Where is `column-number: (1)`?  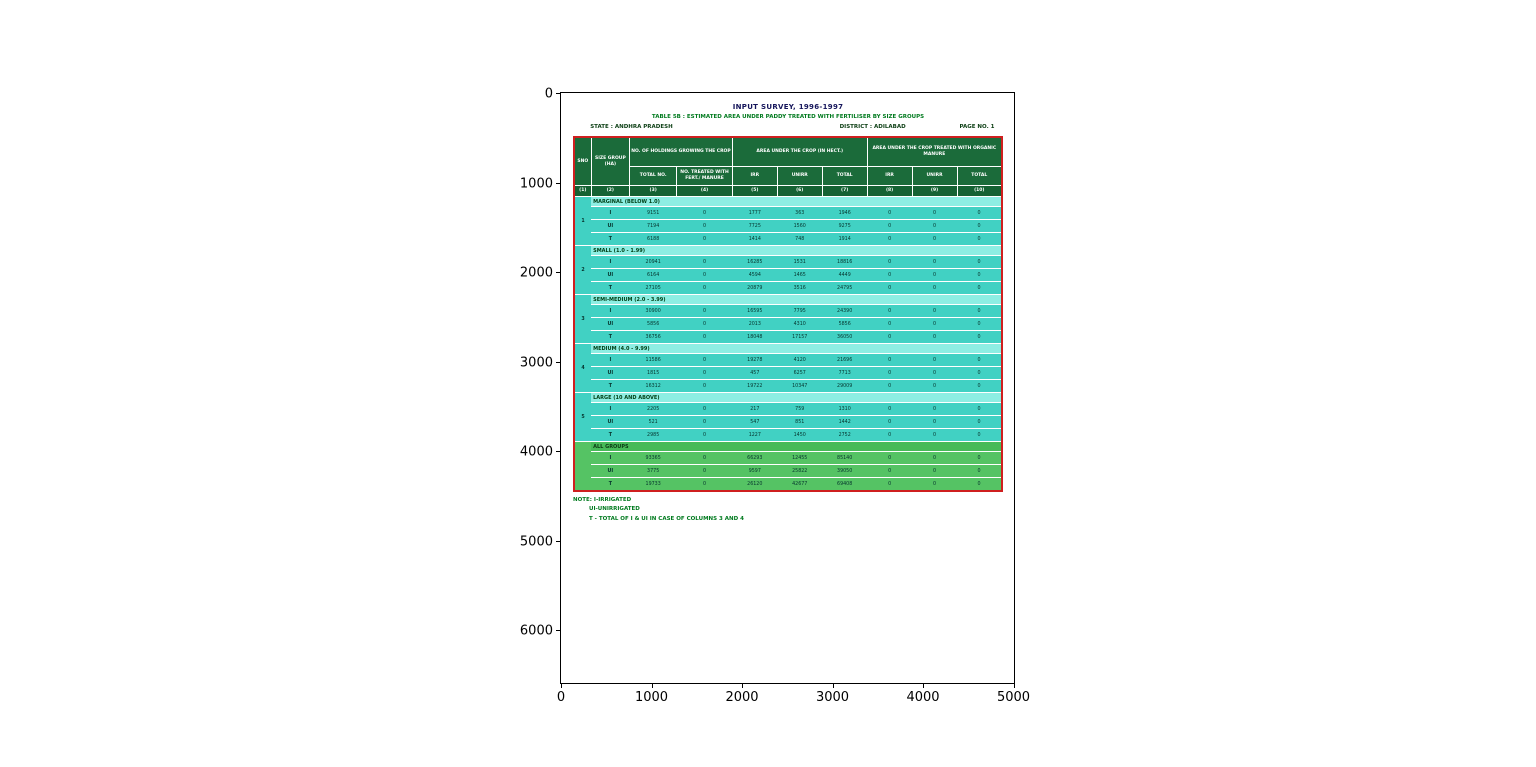 column-number: (1) is located at coordinates (582, 191).